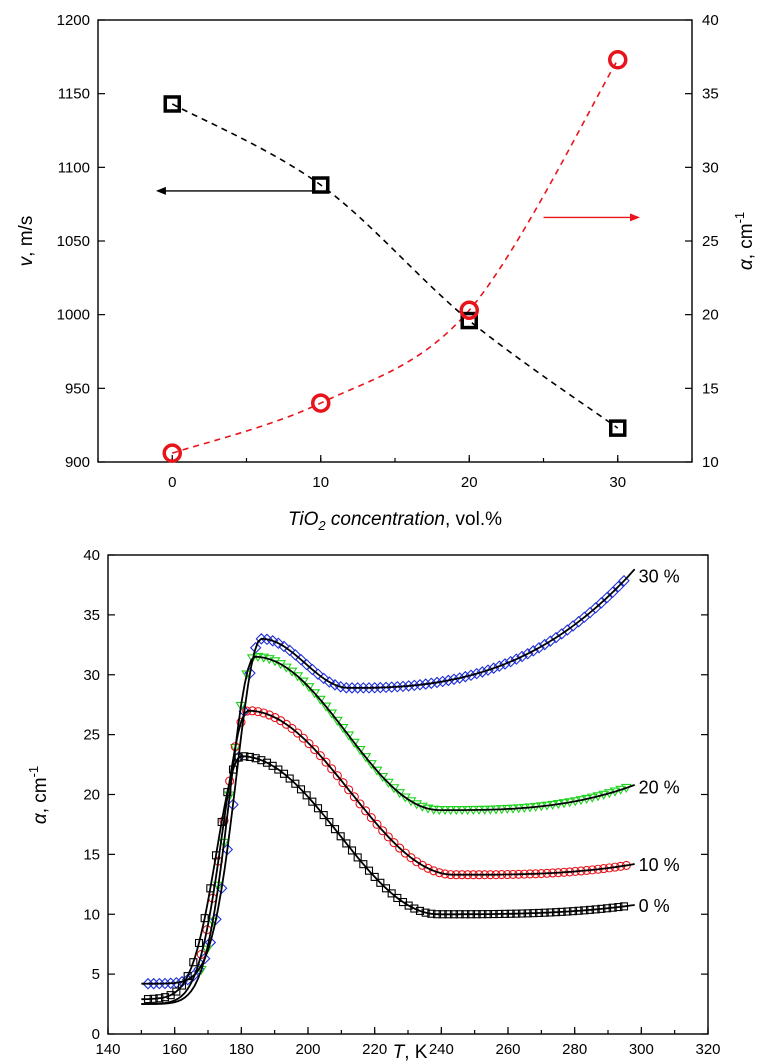  I want to click on arrow-head, so click(160, 190).